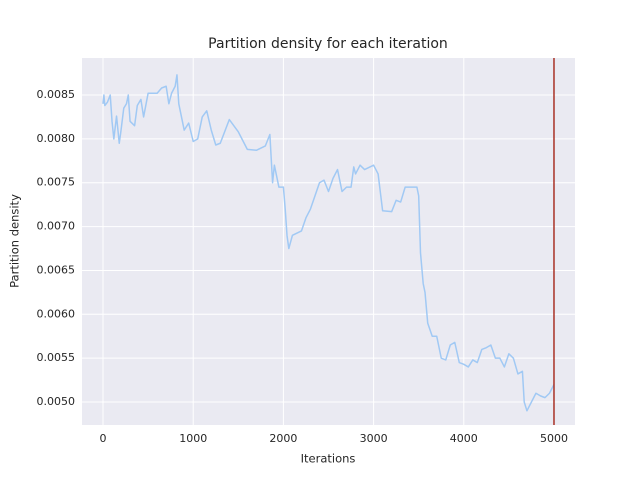 The height and width of the screenshot is (480, 640). I want to click on x-tick-label: 2000, so click(283, 438).